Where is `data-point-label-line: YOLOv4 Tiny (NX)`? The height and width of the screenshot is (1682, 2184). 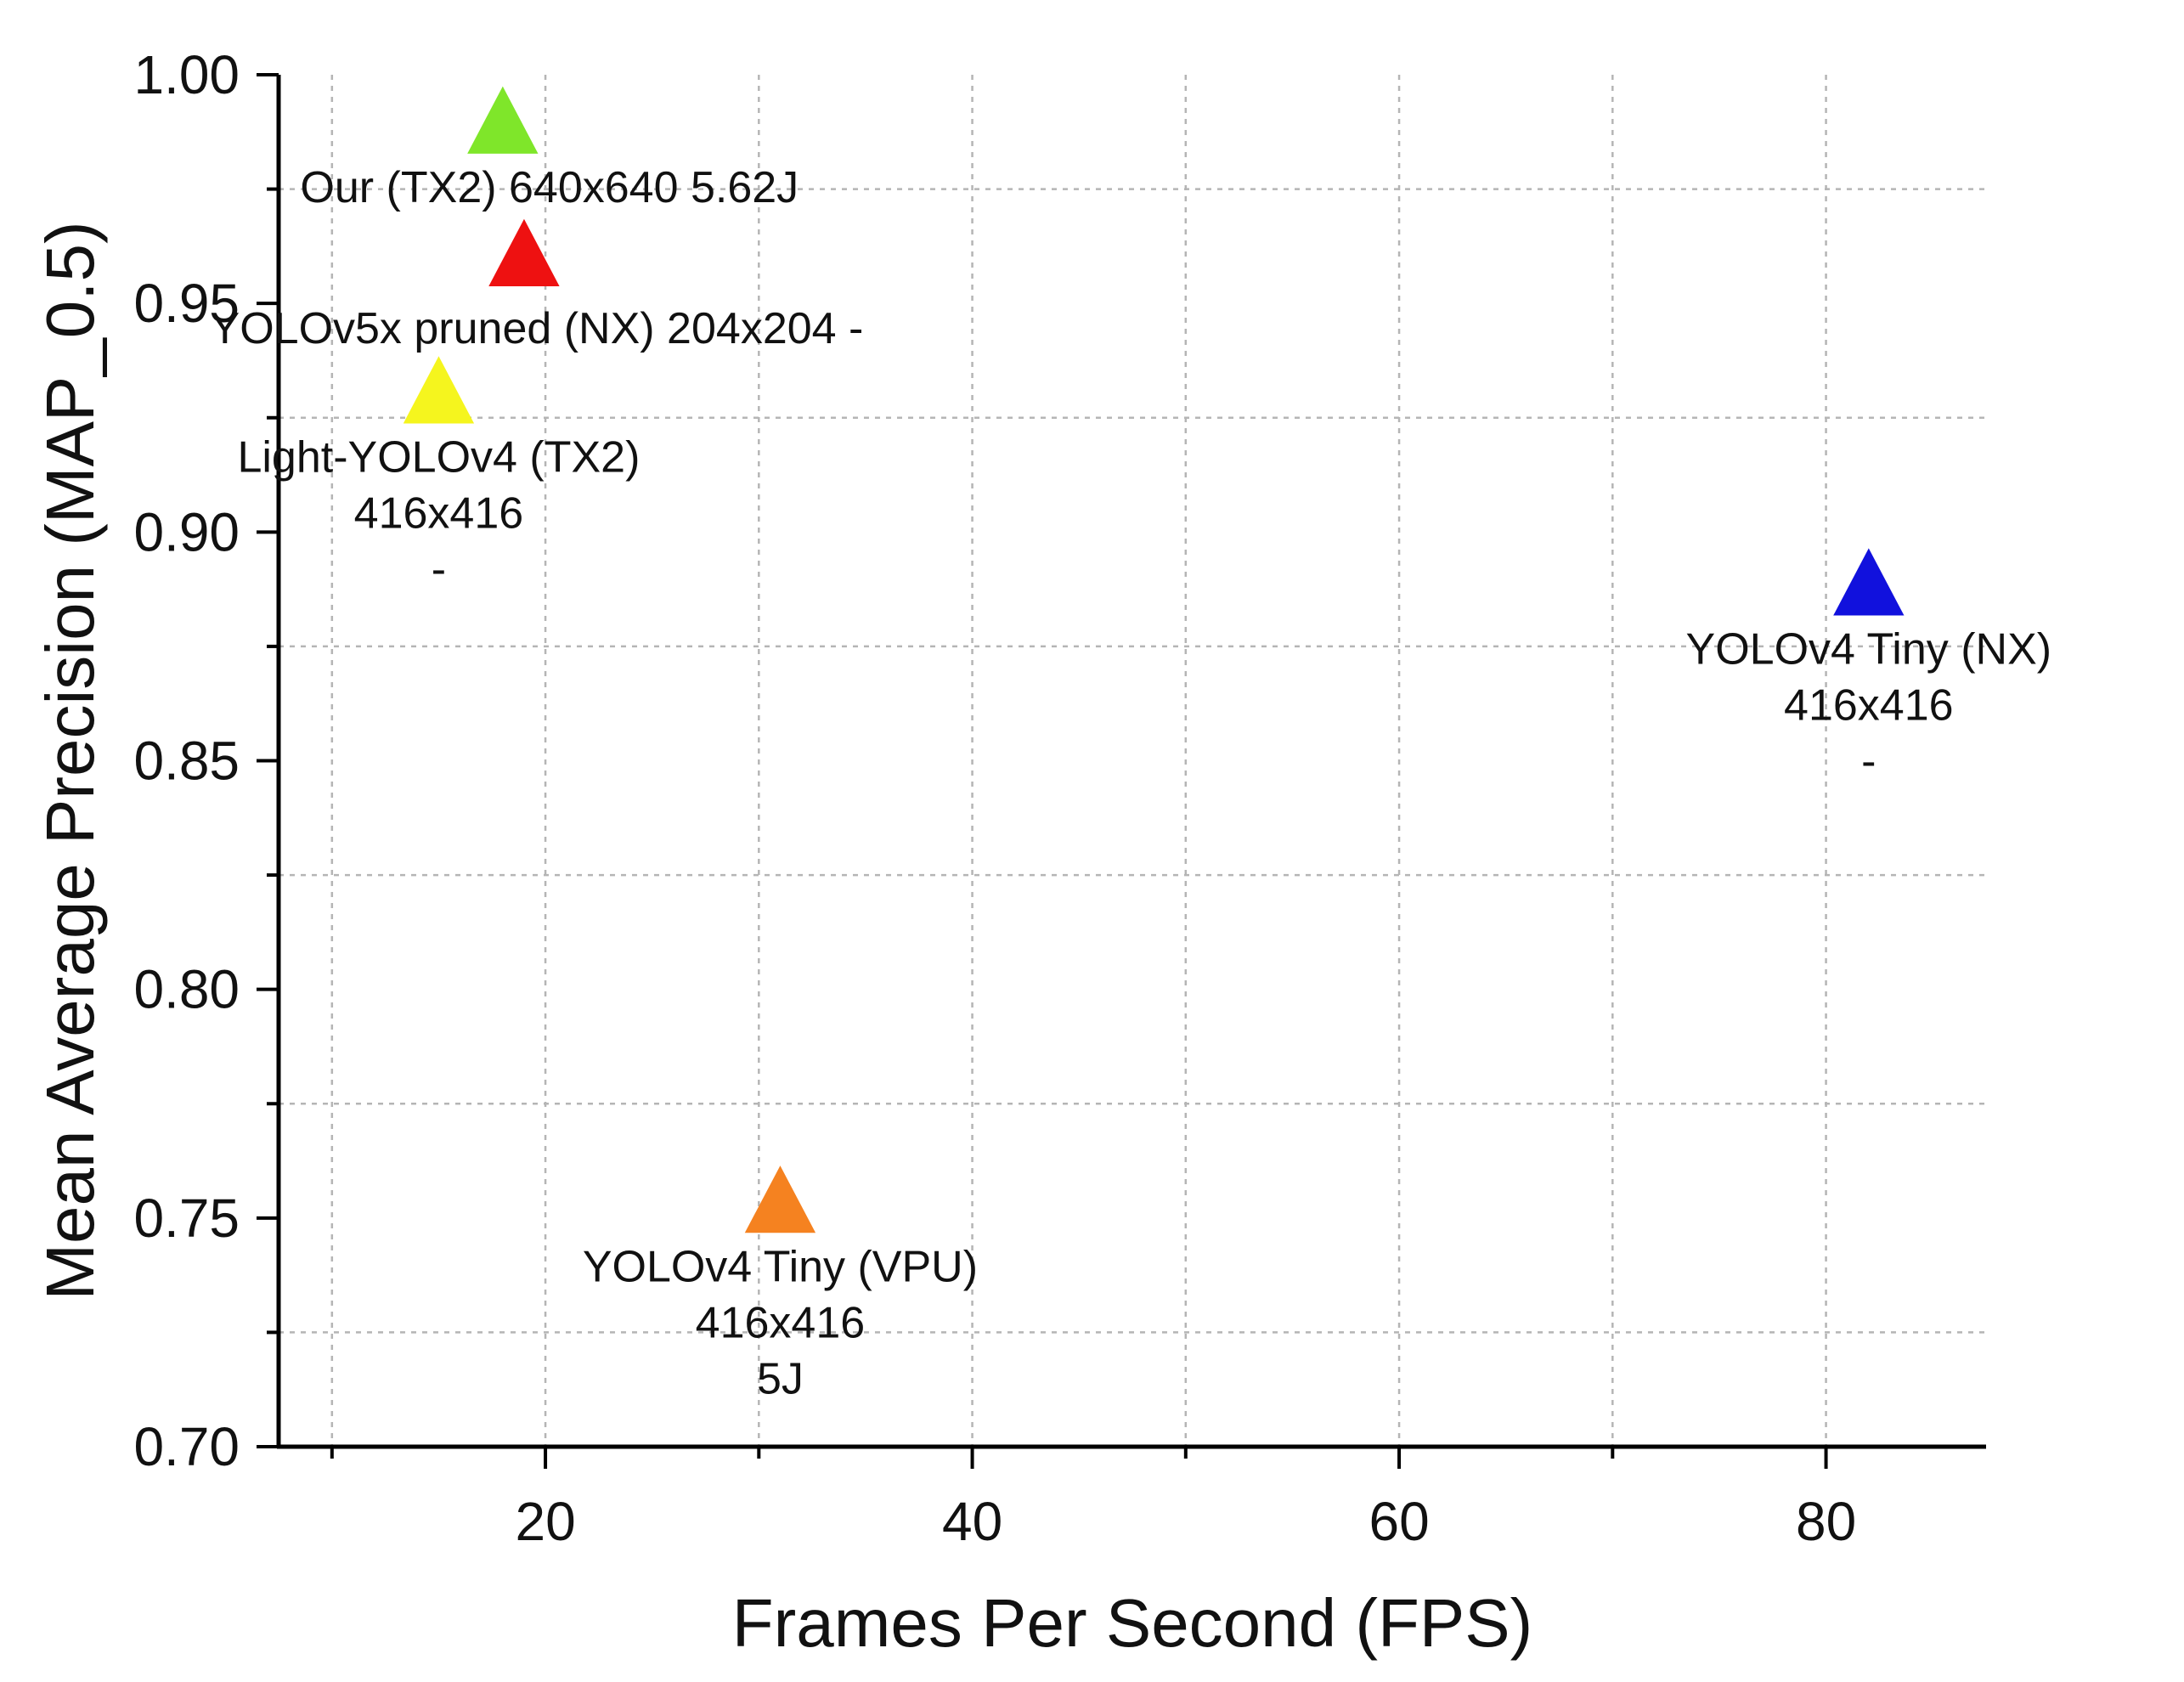
data-point-label-line: YOLOv4 Tiny (NX) is located at coordinates (1869, 649).